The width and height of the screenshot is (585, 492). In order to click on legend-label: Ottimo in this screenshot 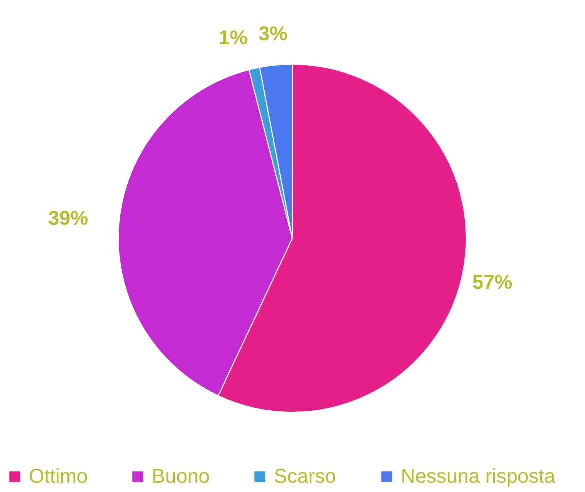, I will do `click(58, 477)`.